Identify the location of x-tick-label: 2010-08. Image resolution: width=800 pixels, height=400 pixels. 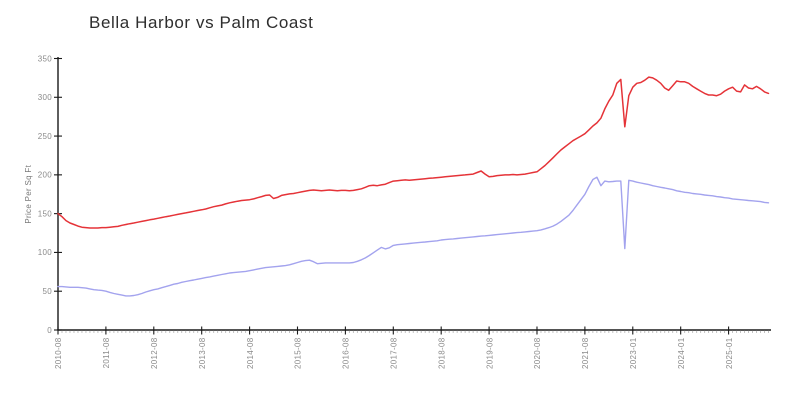
(58, 353).